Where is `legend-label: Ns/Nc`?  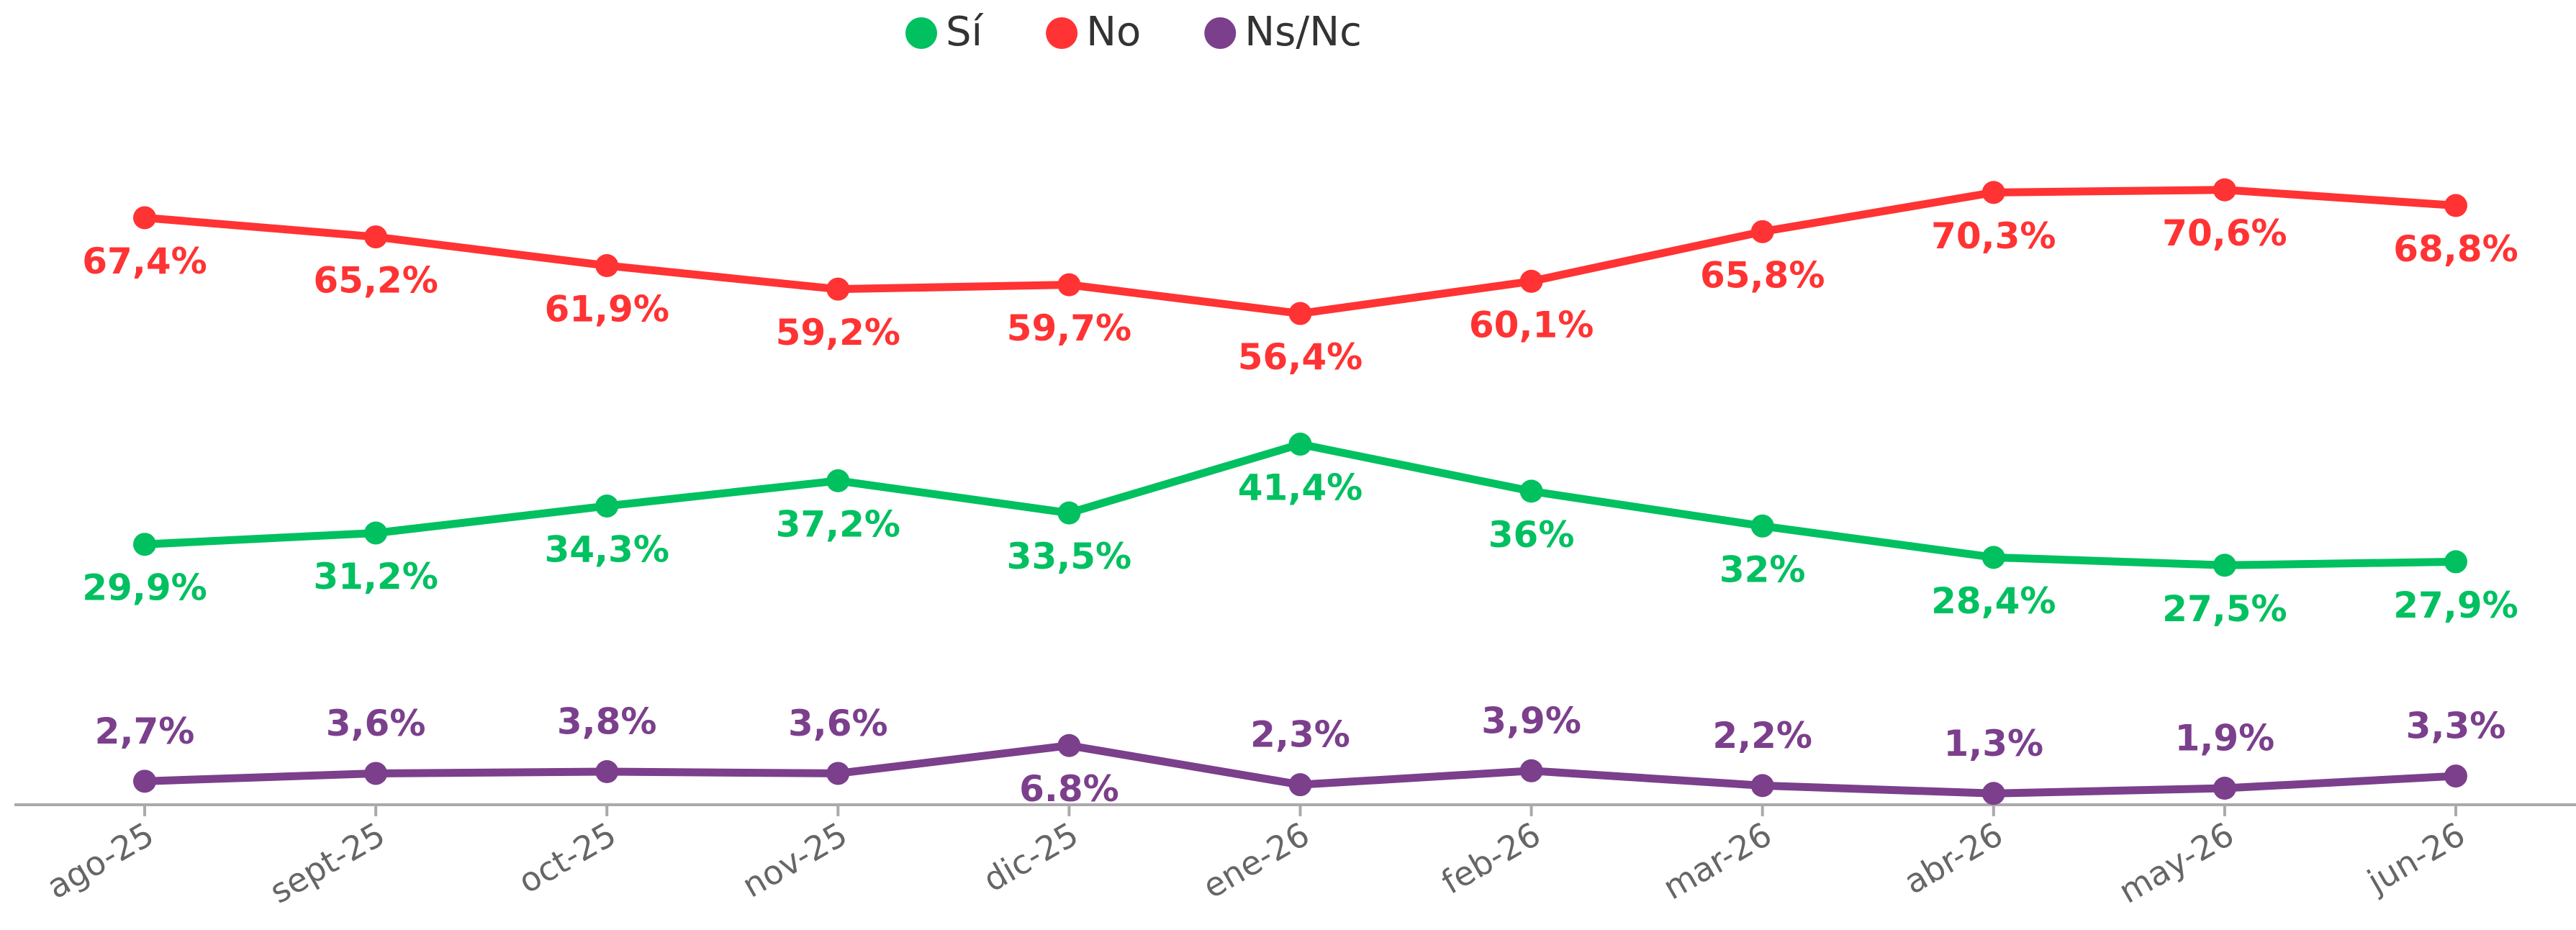
legend-label: Ns/Nc is located at coordinates (1303, 32).